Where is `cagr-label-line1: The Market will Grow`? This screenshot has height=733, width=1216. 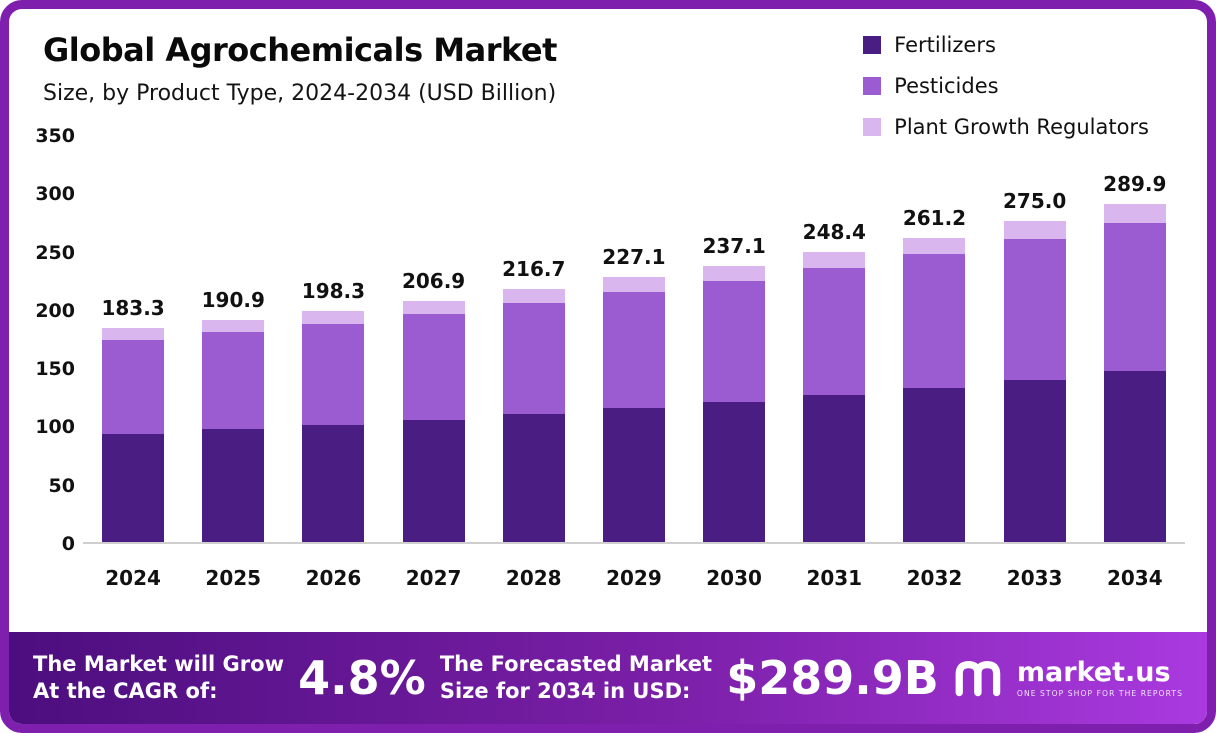 cagr-label-line1: The Market will Grow is located at coordinates (158, 663).